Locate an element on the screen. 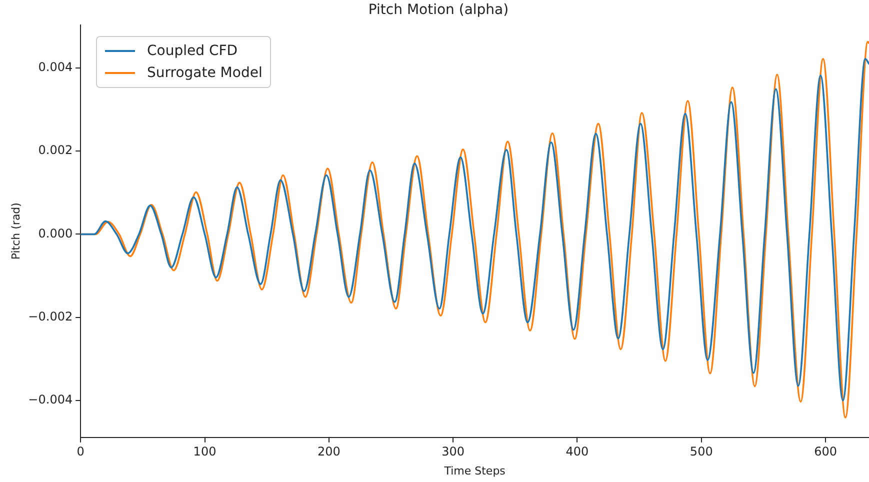 Image resolution: width=869 pixels, height=482 pixels. y-tick-label: 0.002 is located at coordinates (55, 150).